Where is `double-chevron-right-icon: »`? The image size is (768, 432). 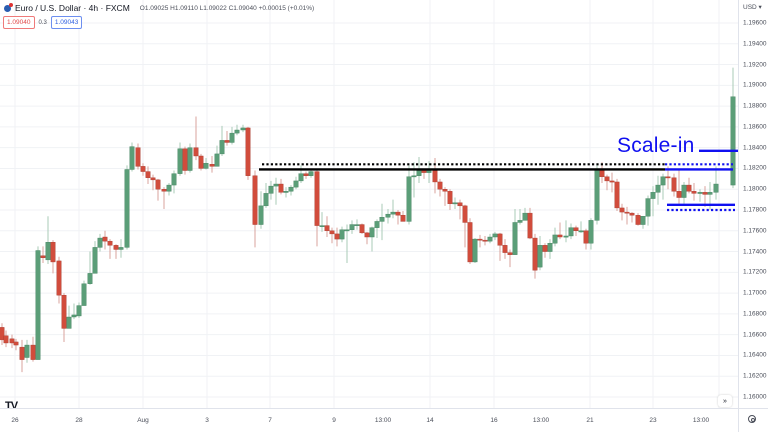 double-chevron-right-icon: » is located at coordinates (725, 401).